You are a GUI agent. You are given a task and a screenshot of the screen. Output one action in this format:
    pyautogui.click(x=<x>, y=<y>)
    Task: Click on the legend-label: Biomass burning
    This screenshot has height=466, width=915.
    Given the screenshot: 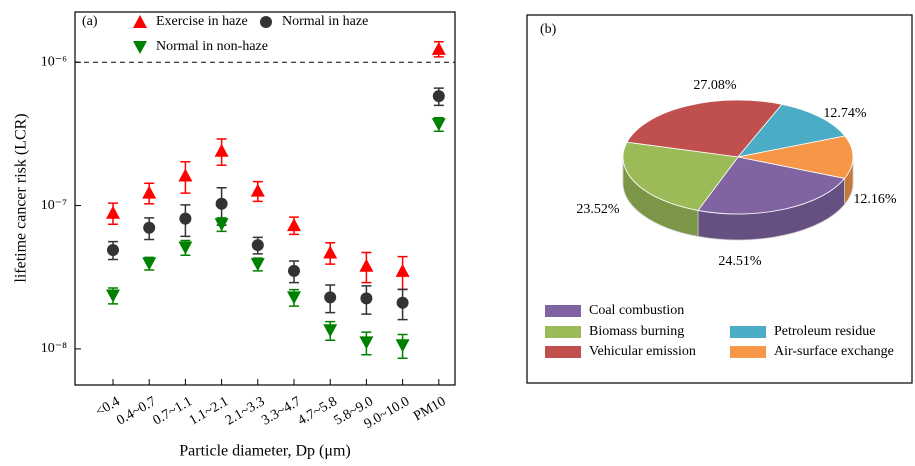 What is the action you would take?
    pyautogui.click(x=636, y=331)
    